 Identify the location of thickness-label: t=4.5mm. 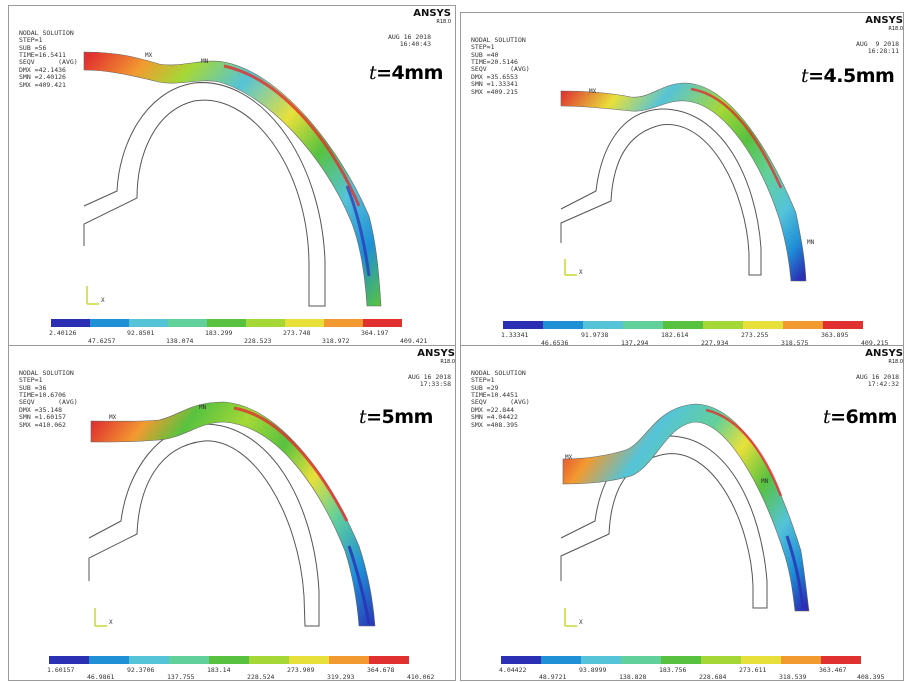
(848, 76).